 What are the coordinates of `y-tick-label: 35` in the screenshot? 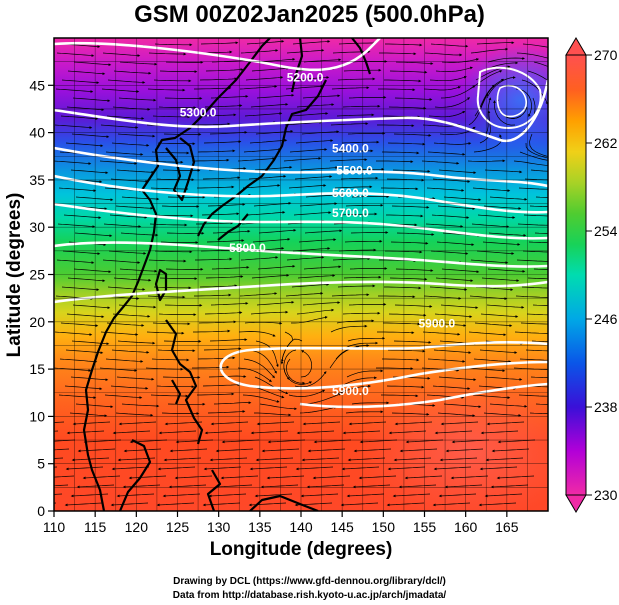 It's located at (37, 180).